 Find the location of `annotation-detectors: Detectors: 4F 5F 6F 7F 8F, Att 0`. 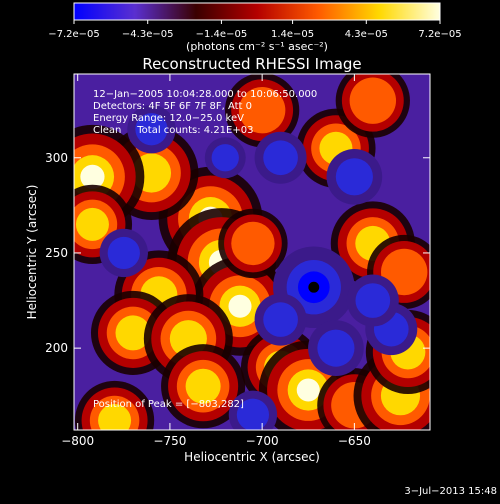

annotation-detectors: Detectors: 4F 5F 6F 7F 8F, Att 0 is located at coordinates (172, 106).